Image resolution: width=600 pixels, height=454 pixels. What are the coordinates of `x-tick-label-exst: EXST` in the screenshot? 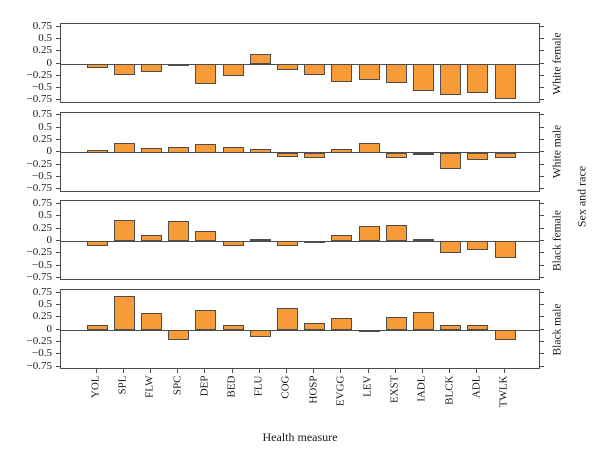 It's located at (394, 389).